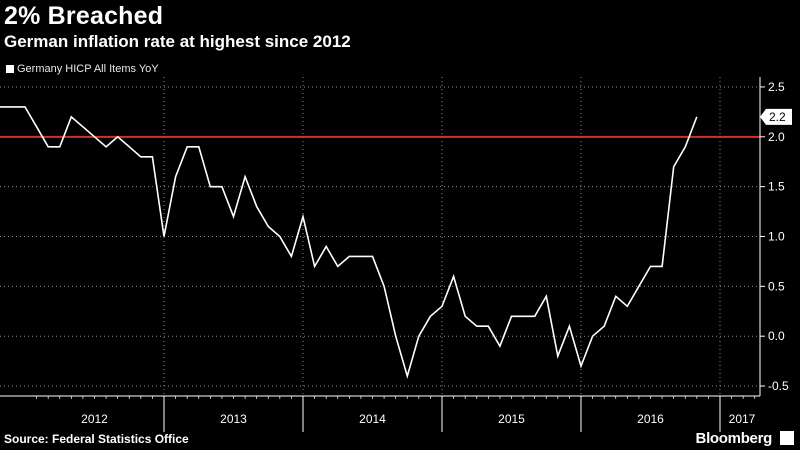 This screenshot has width=800, height=450. Describe the element at coordinates (776, 336) in the screenshot. I see `y-tick-label: 0.0` at that location.